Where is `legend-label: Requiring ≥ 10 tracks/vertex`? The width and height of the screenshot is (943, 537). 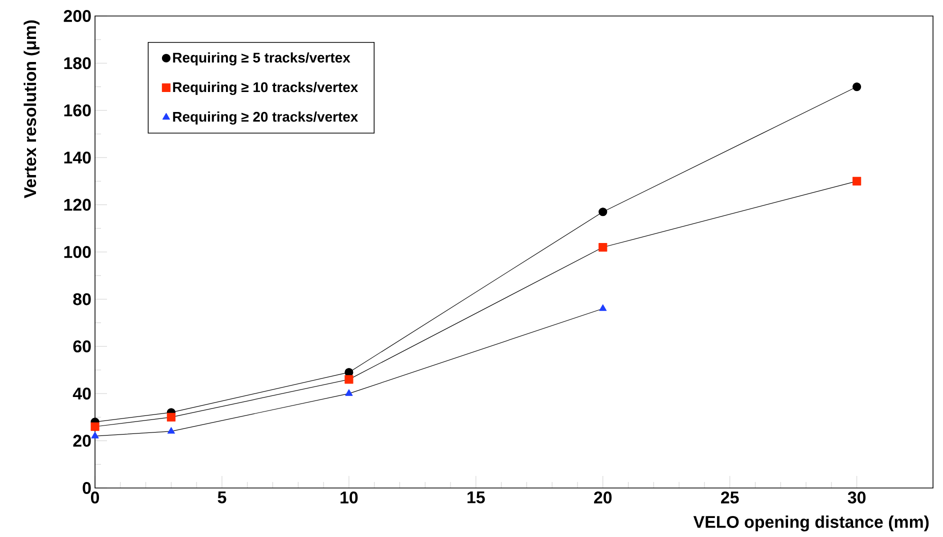 legend-label: Requiring ≥ 10 tracks/vertex is located at coordinates (265, 88).